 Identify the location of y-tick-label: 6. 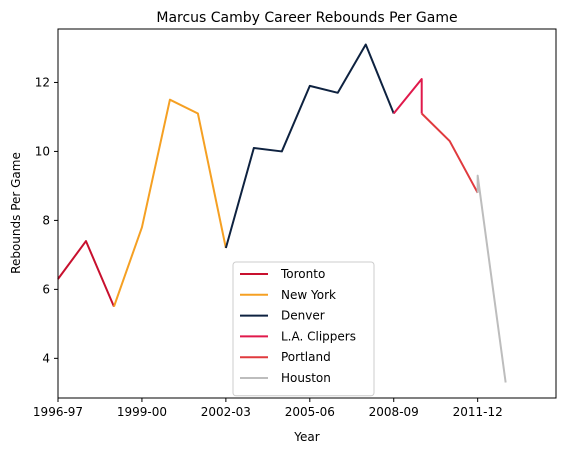
(46, 289).